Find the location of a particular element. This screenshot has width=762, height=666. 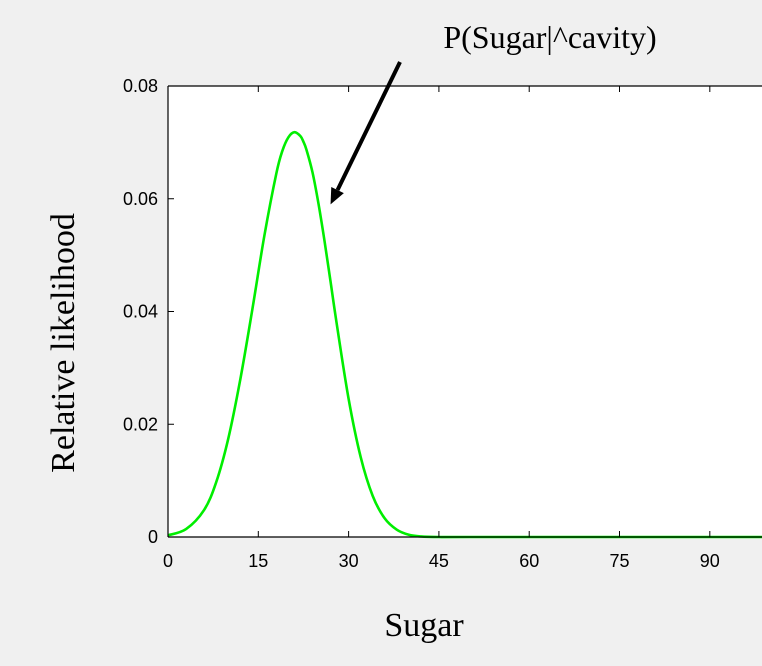

x-tick-label: 15 is located at coordinates (258, 561).